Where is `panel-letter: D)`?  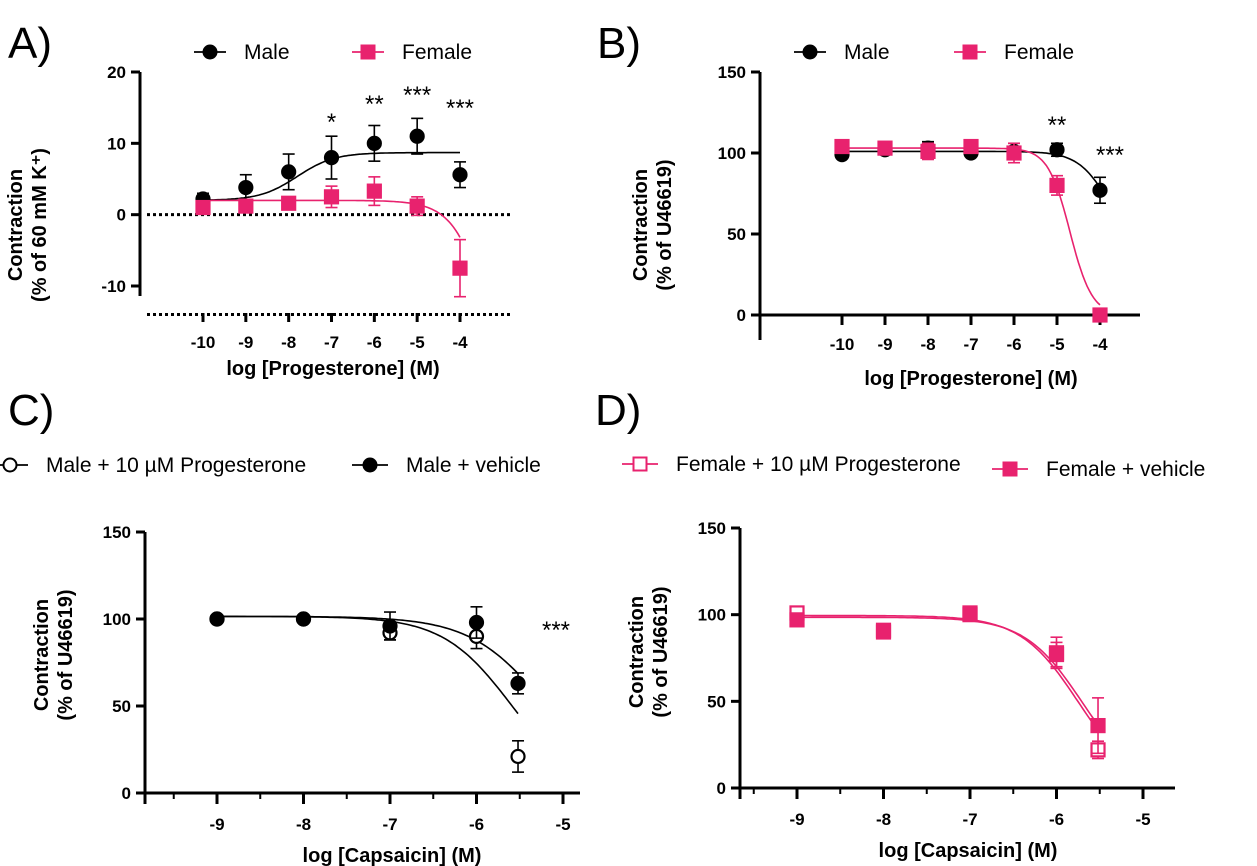 panel-letter: D) is located at coordinates (618, 410).